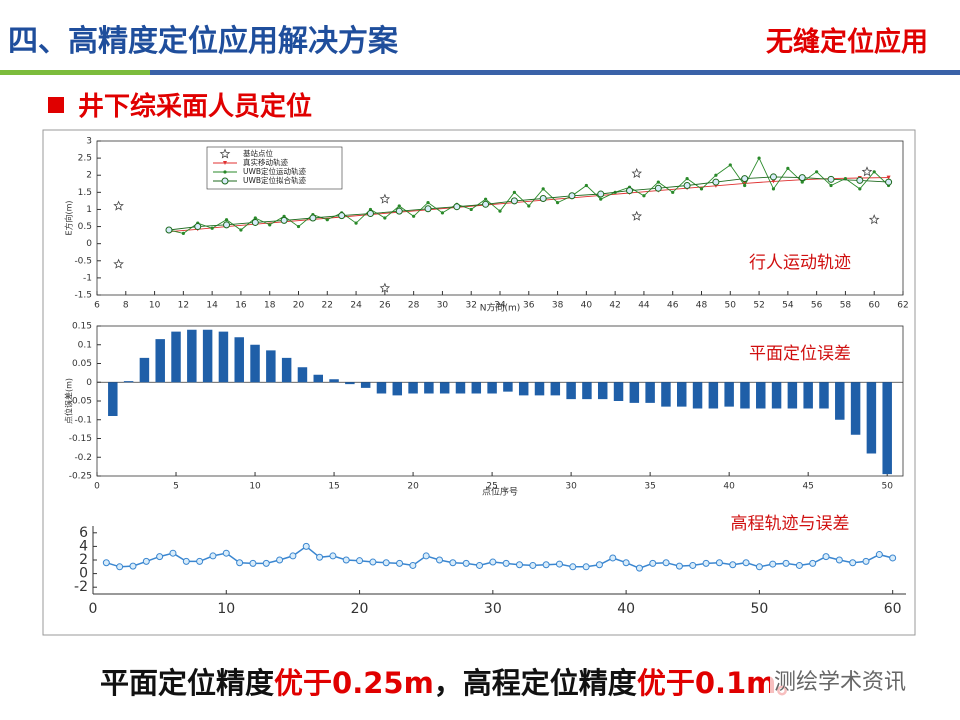 The width and height of the screenshot is (960, 720). I want to click on x-tick-label: 54, so click(788, 306).